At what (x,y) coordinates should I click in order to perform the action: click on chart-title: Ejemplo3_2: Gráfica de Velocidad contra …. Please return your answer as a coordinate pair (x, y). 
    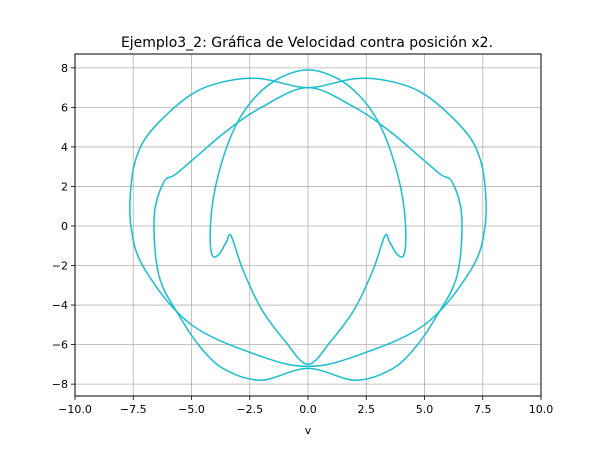
    Looking at the image, I should click on (307, 43).